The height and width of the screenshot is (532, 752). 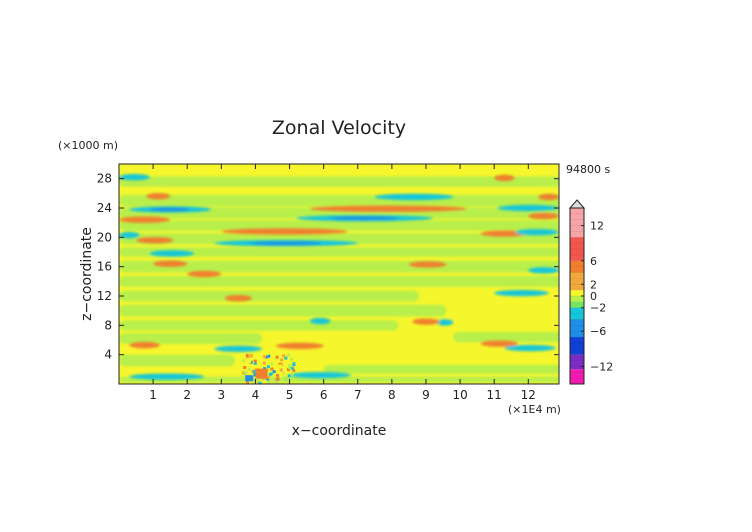 What do you see at coordinates (534, 409) in the screenshot?
I see `x-unit-label: (×1E4 m)` at bounding box center [534, 409].